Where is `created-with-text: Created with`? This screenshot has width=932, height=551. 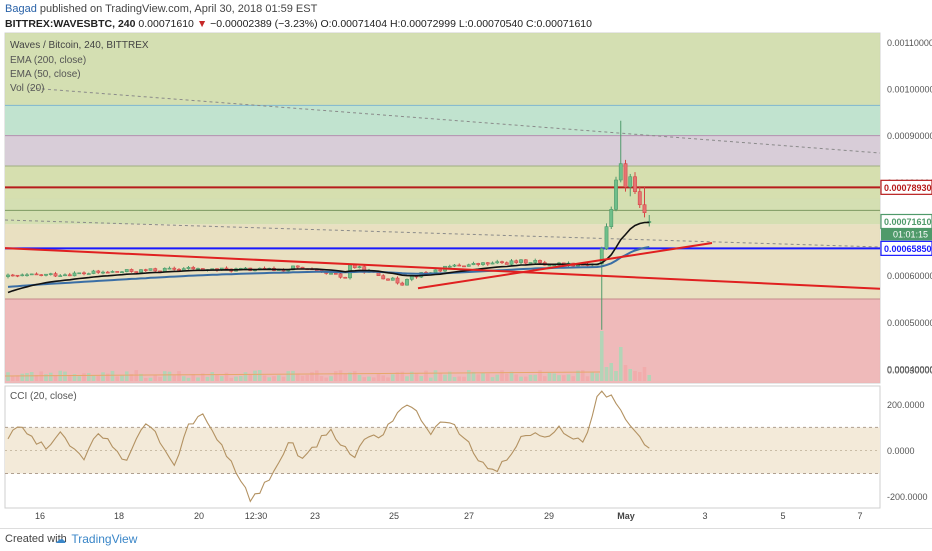
created-with-text: Created with is located at coordinates (36, 539).